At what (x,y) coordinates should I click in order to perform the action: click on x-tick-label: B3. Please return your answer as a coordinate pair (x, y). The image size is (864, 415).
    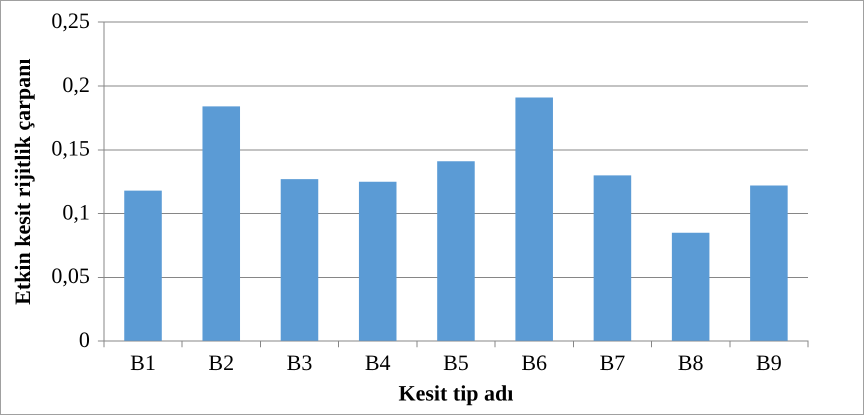
    Looking at the image, I should click on (299, 363).